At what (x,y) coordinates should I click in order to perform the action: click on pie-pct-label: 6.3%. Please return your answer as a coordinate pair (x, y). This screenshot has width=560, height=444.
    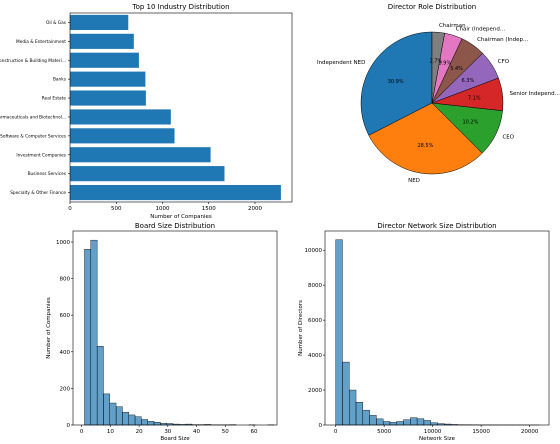
    Looking at the image, I should click on (468, 81).